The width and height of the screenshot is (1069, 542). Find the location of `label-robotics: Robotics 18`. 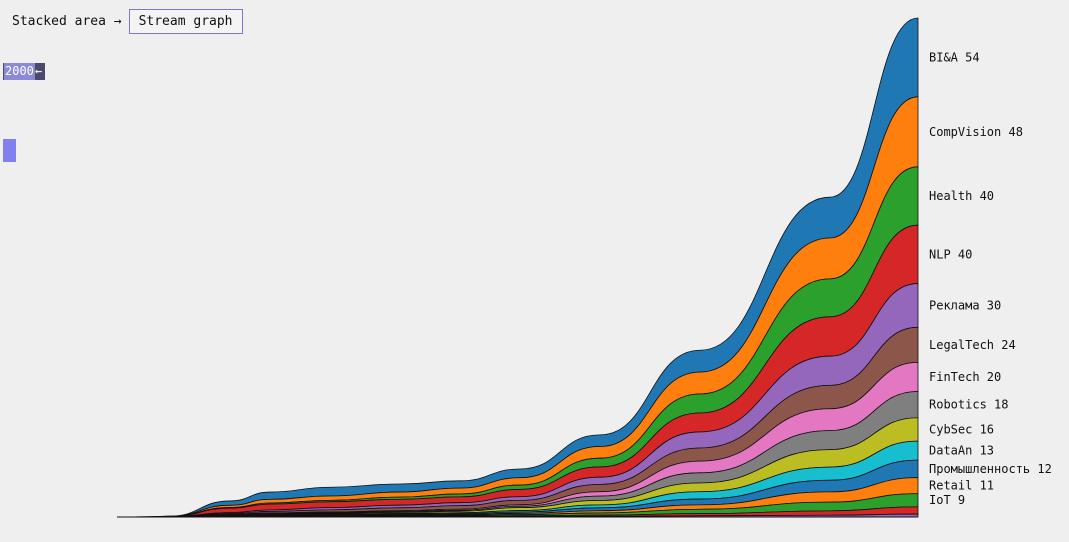

label-robotics: Robotics 18 is located at coordinates (968, 405).